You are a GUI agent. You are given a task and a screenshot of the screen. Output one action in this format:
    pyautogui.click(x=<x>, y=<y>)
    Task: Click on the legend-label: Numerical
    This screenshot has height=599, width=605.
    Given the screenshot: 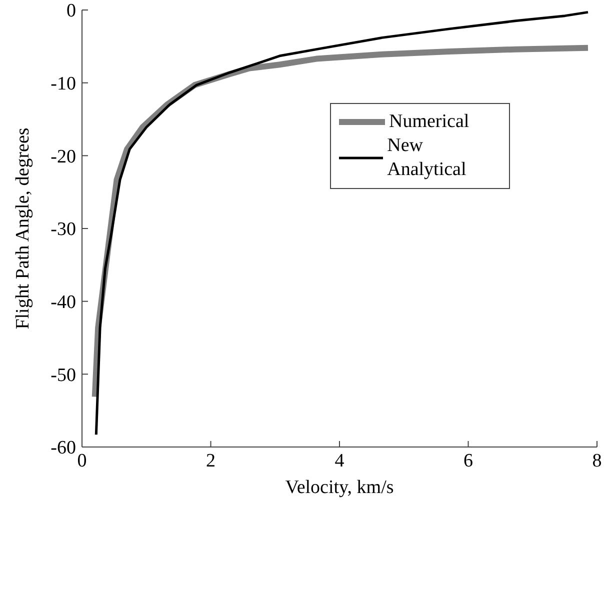 What is the action you would take?
    pyautogui.click(x=429, y=122)
    